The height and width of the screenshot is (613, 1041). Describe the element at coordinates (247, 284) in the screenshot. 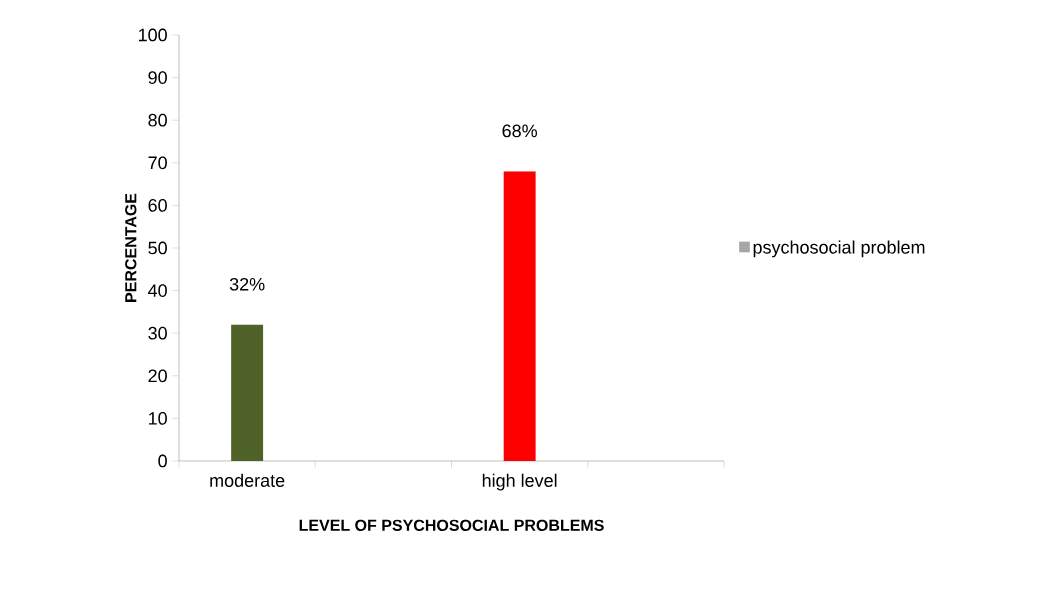

I see `data-label: 32%` at that location.